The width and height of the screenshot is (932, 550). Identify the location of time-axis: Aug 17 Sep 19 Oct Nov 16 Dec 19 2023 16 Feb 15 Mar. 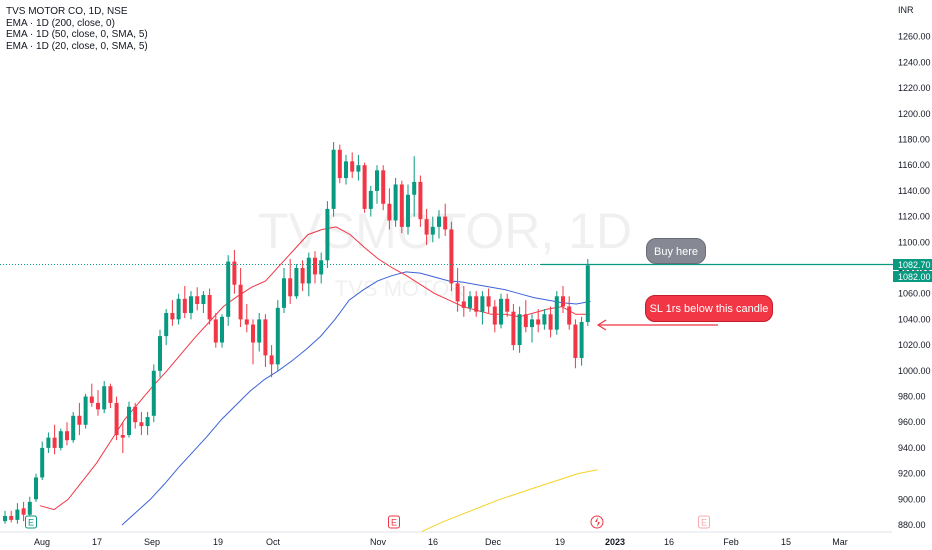
(446, 539).